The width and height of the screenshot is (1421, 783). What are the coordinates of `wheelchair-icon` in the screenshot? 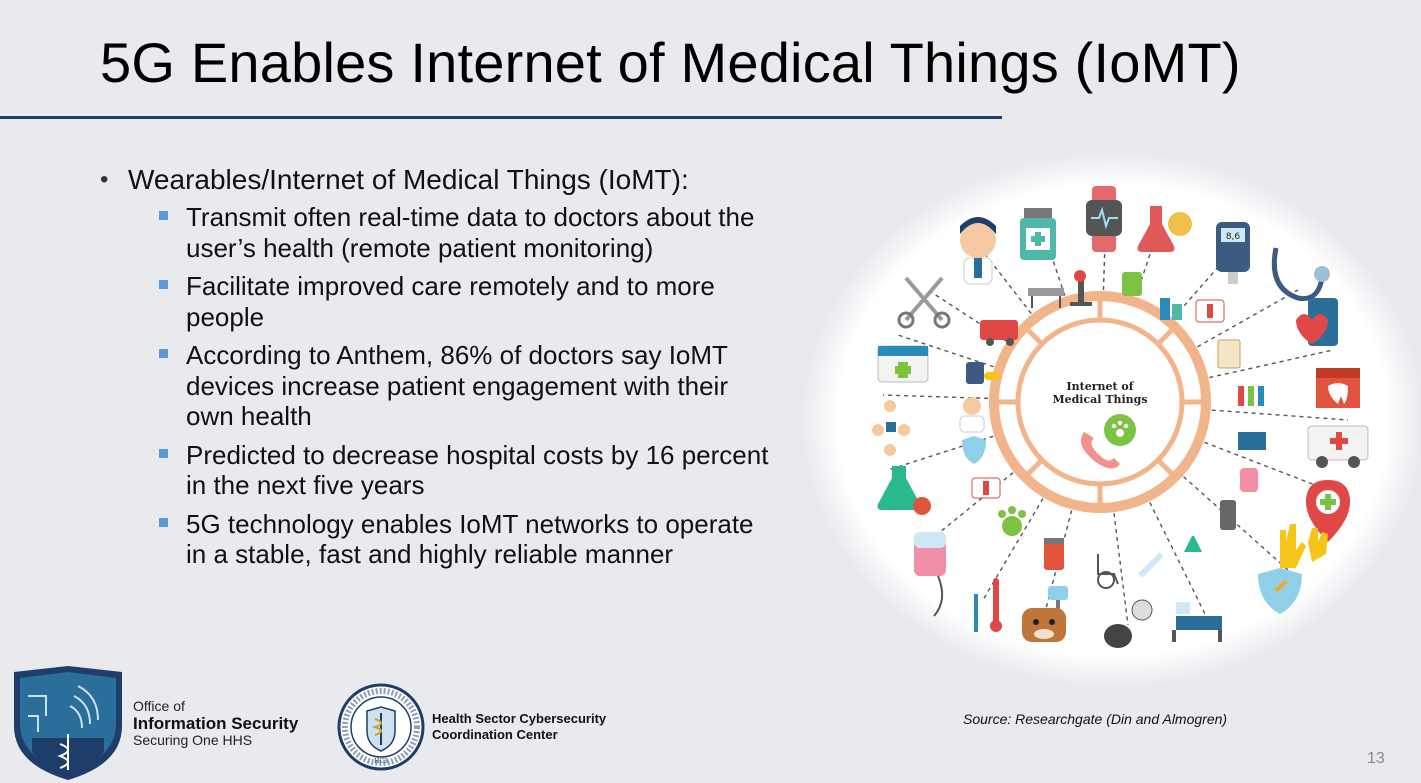 It's located at (1108, 571).